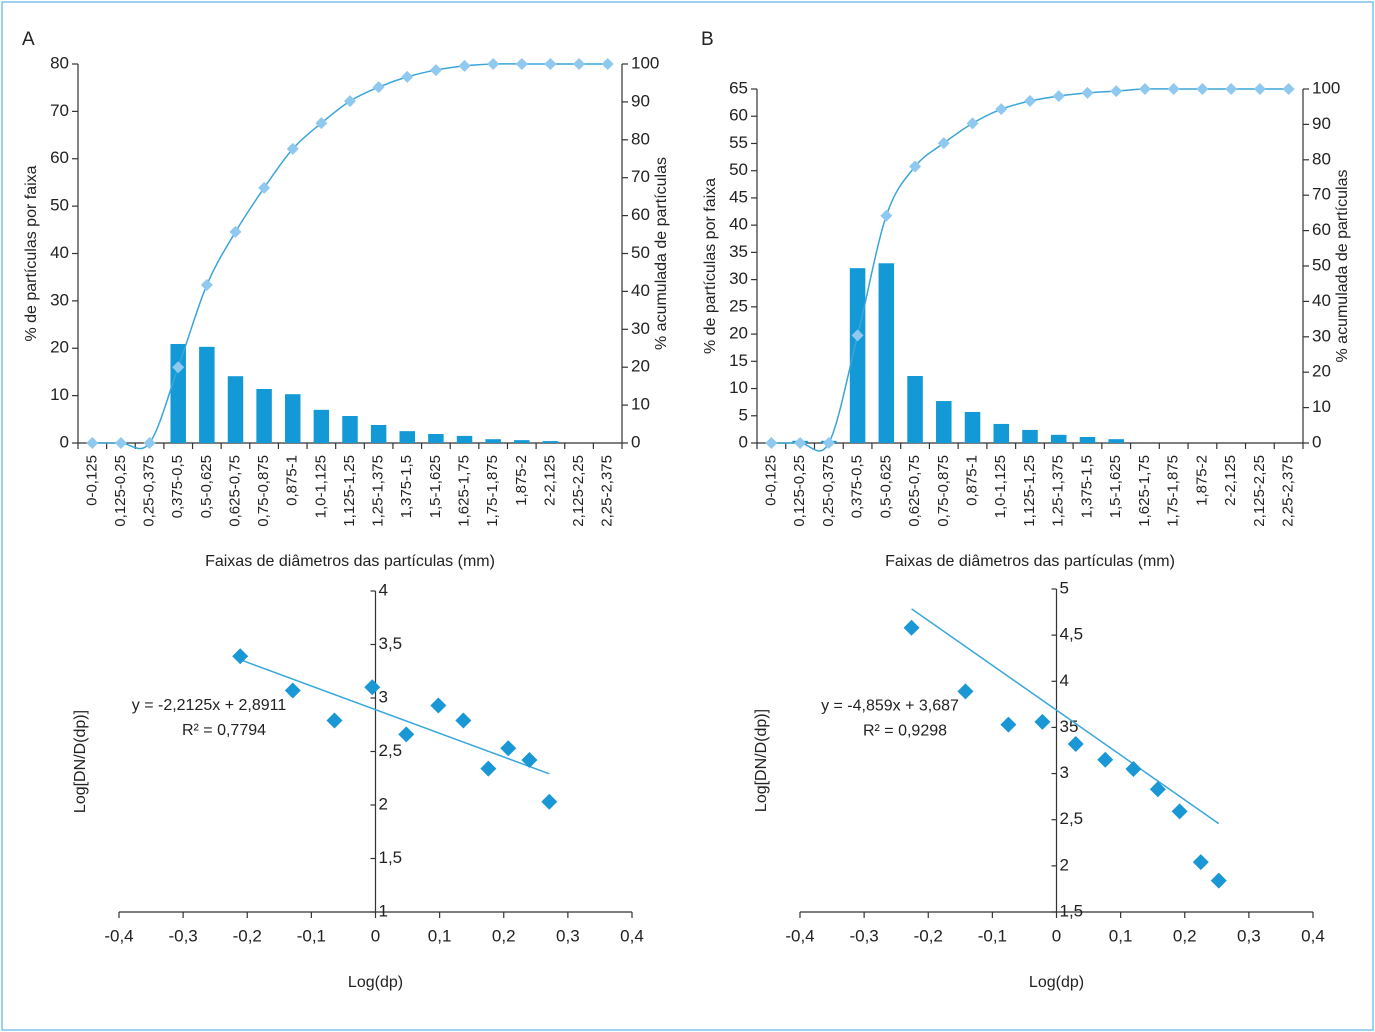 The image size is (1375, 1032). What do you see at coordinates (738, 333) in the screenshot?
I see `y-tick-label: 20` at bounding box center [738, 333].